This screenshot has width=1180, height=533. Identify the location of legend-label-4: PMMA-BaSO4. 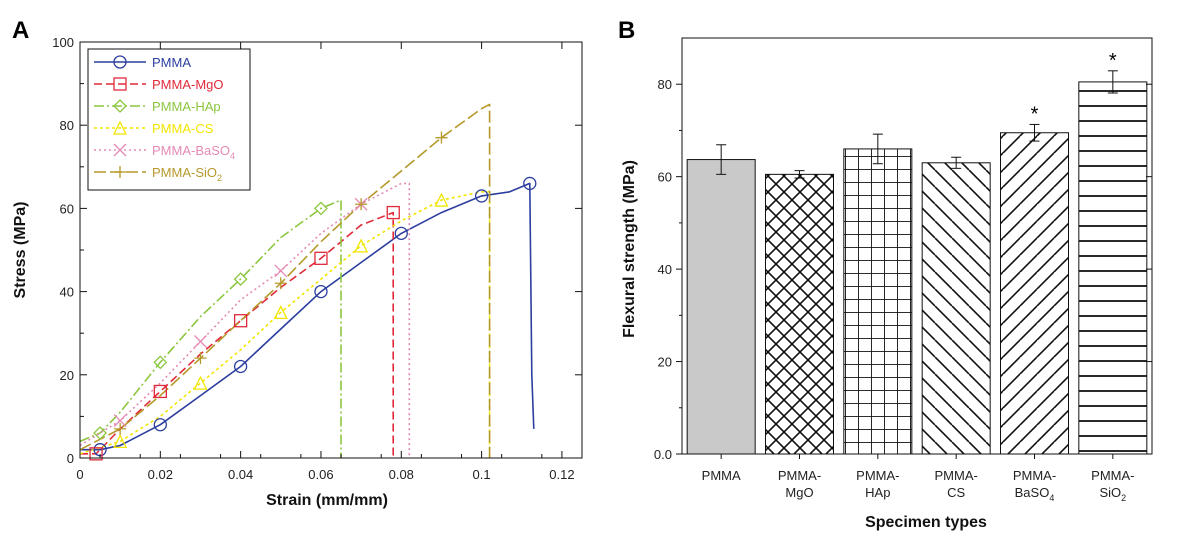
(193, 152).